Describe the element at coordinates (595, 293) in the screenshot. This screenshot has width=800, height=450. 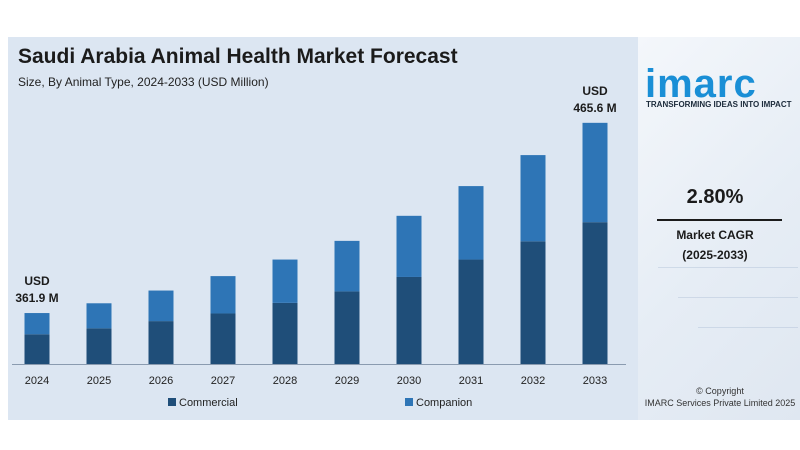
I see `bar-commercial-2033` at that location.